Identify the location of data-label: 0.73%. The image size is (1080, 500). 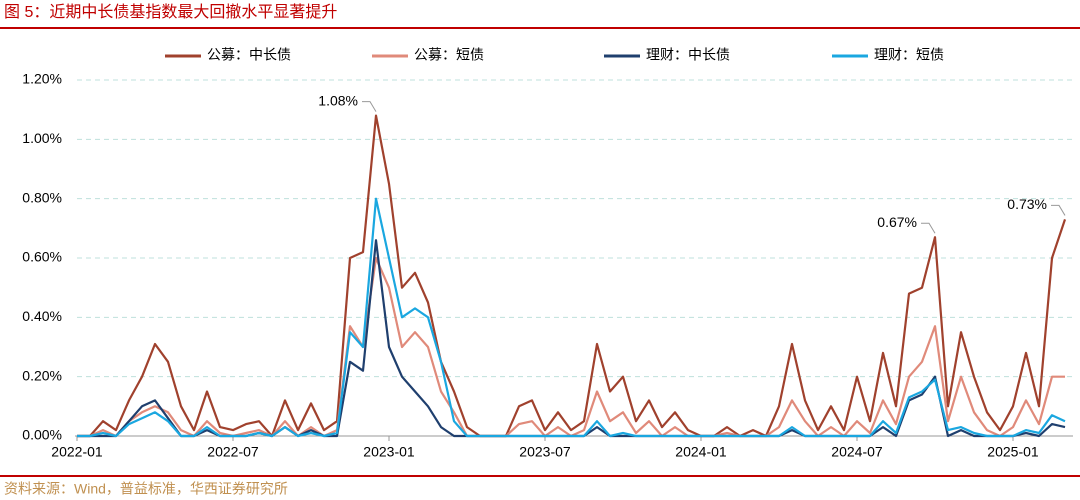
(1027, 204).